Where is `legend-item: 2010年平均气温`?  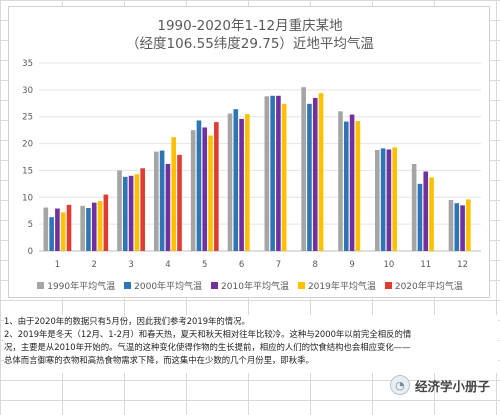
legend-item: 2010年平均气温 is located at coordinates (250, 285).